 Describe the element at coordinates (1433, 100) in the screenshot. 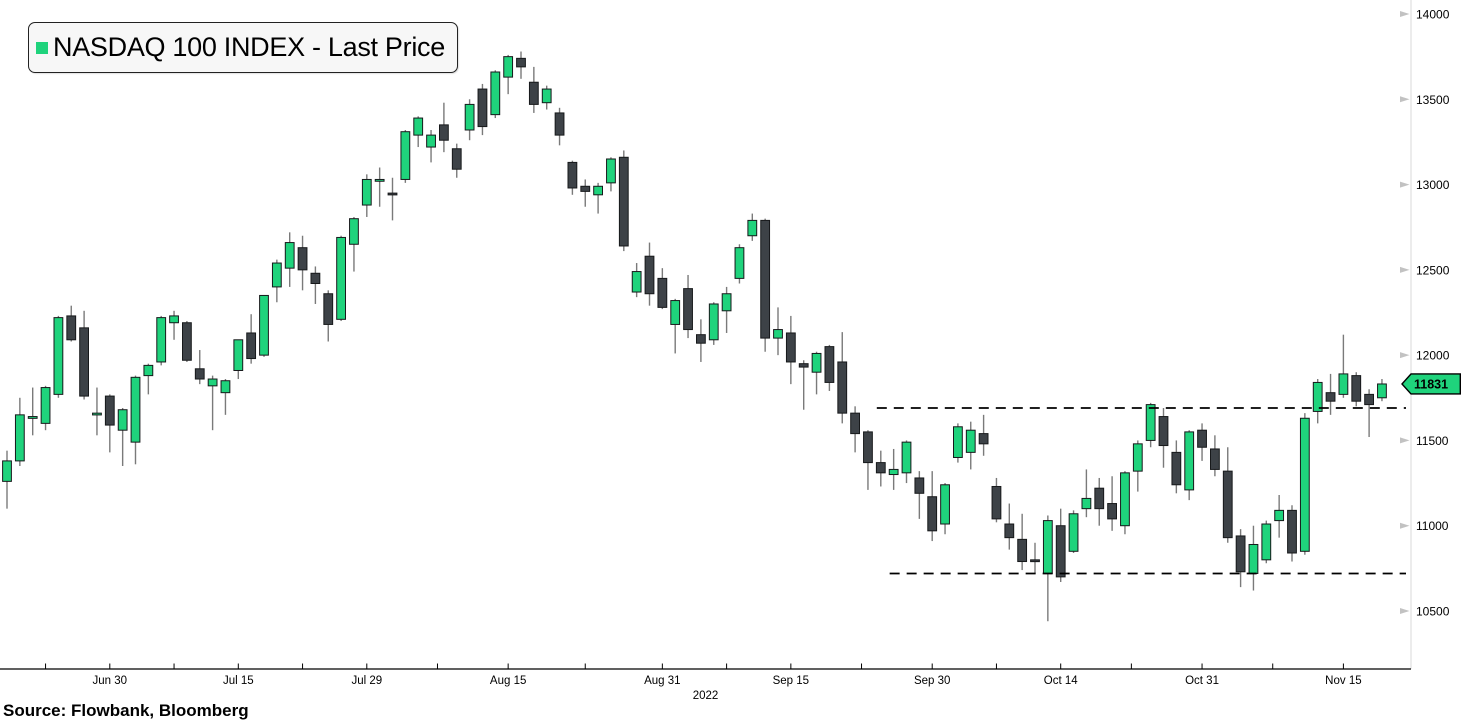

I see `y-tick-label: 13500` at that location.